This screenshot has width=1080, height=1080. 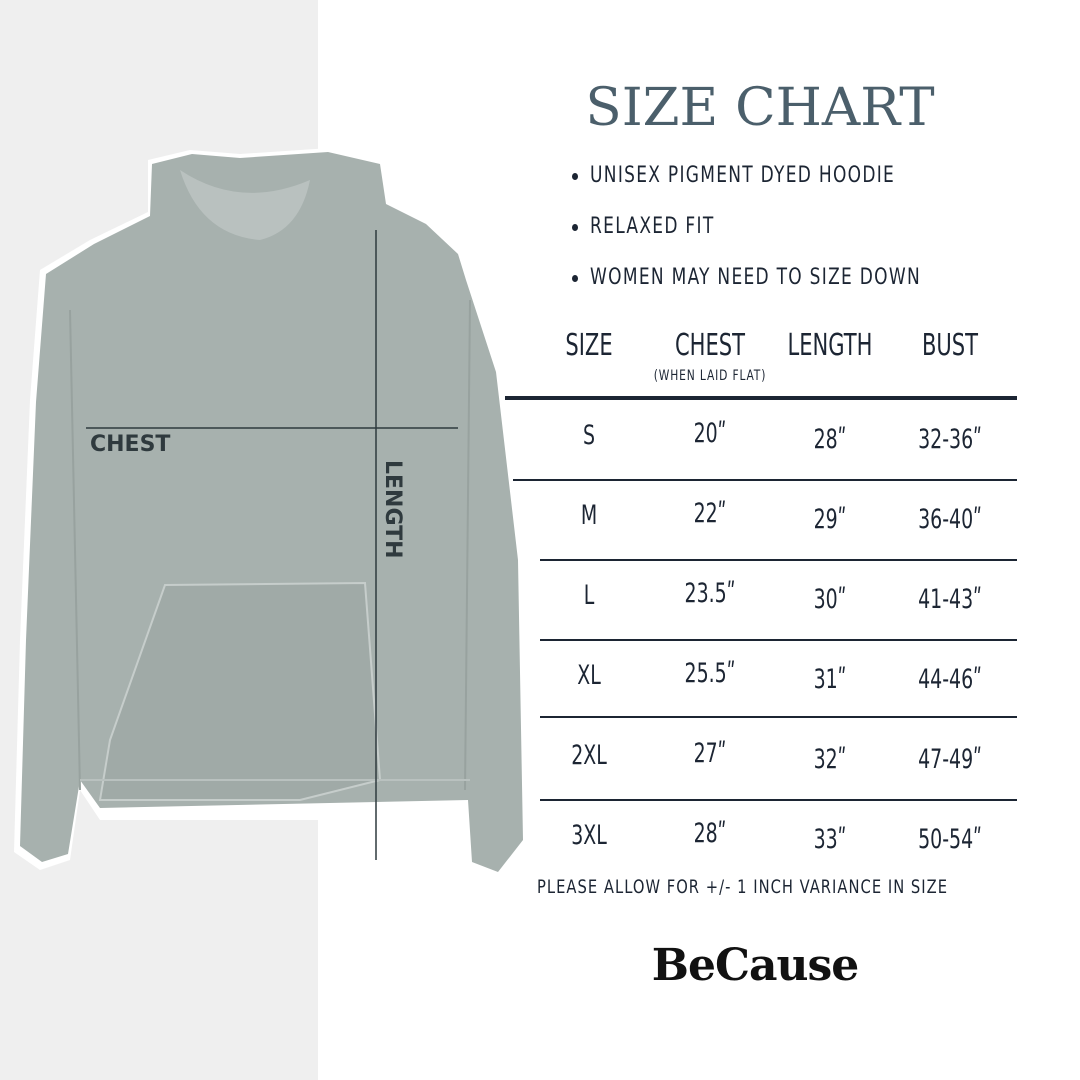 I want to click on header-bust: BUST, so click(x=950, y=345).